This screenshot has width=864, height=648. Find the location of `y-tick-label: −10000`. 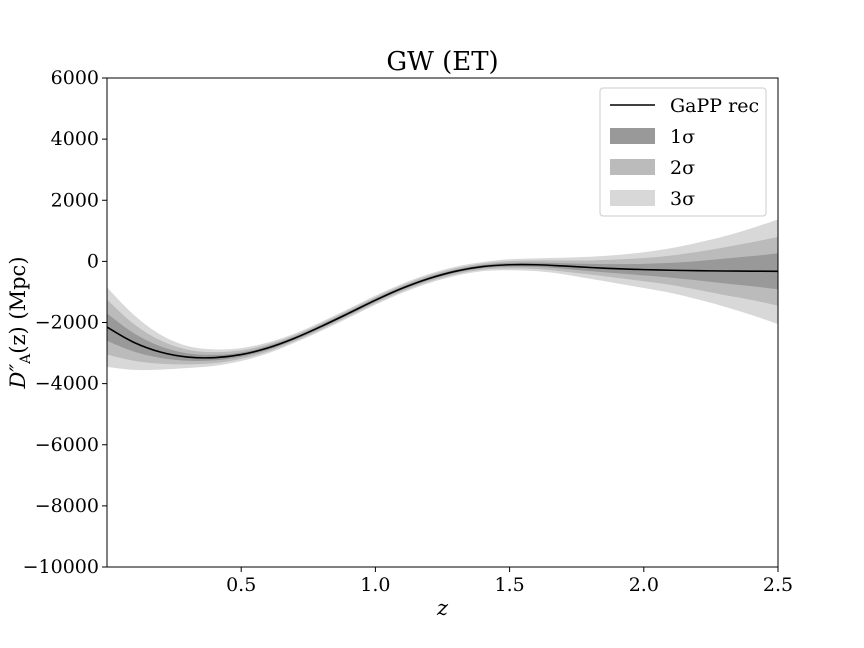

y-tick-label: −10000 is located at coordinates (61, 567).